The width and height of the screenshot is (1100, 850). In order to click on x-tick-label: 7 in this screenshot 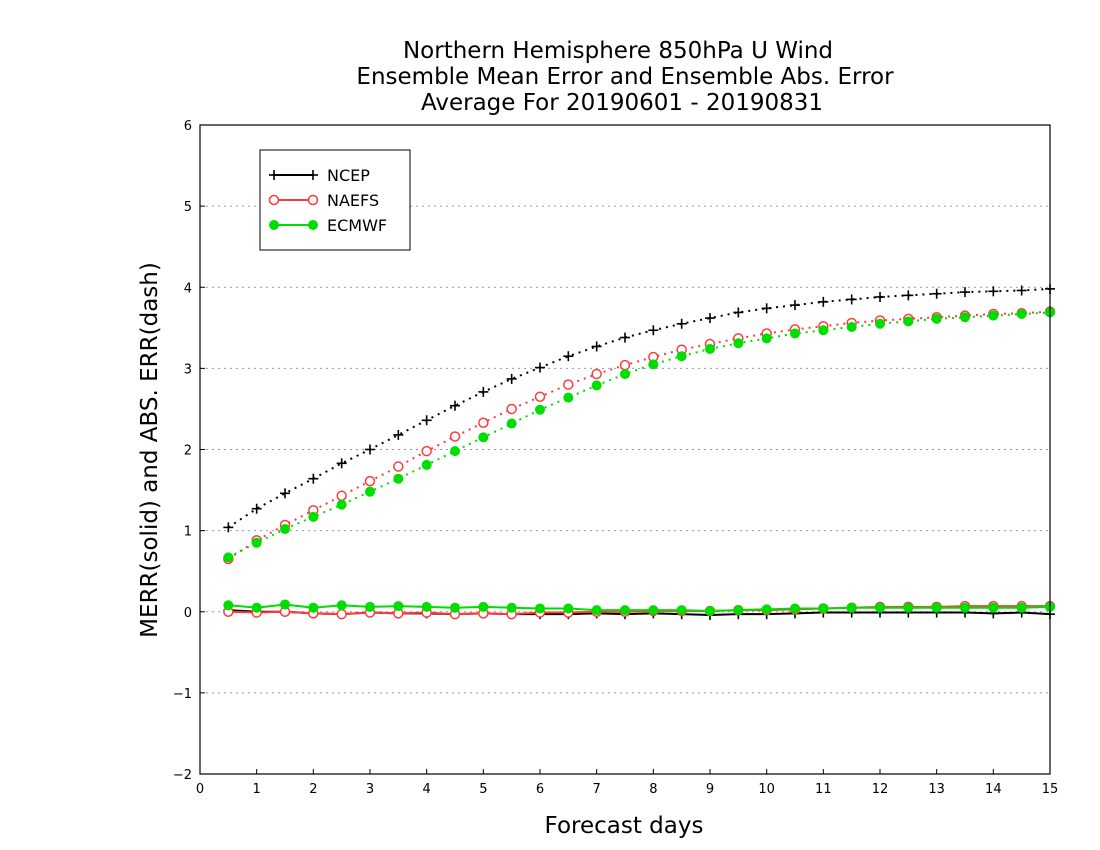, I will do `click(597, 789)`.